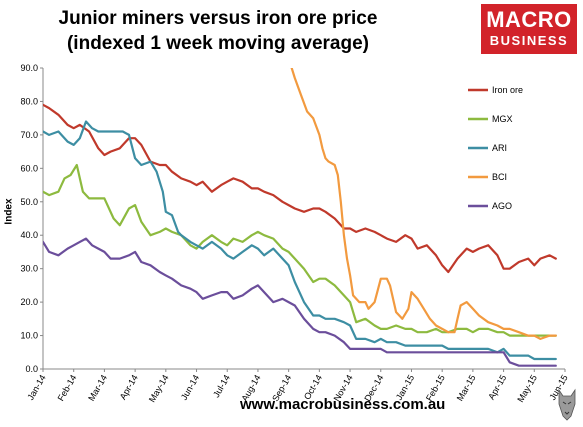  I want to click on title-line-2: (indexed 1 week moving average), so click(217, 43).